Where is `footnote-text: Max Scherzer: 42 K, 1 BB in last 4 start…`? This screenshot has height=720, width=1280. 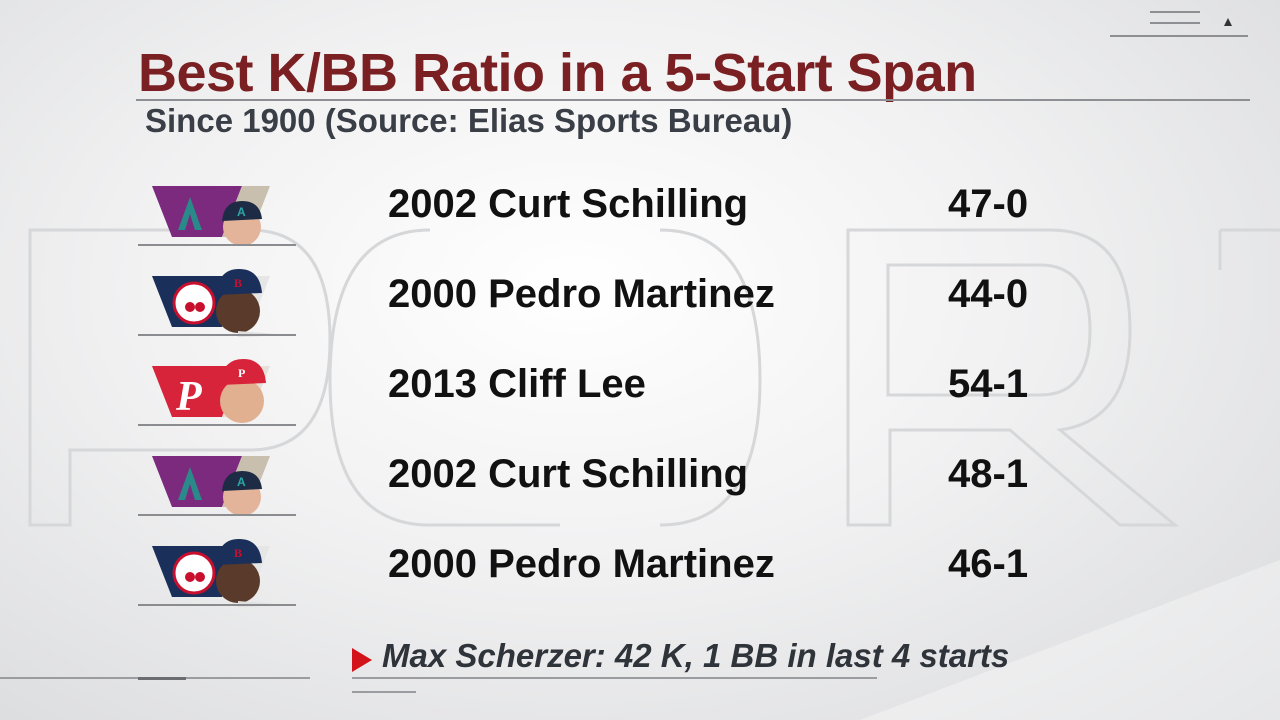 footnote-text: Max Scherzer: 42 K, 1 BB in last 4 start… is located at coordinates (696, 655).